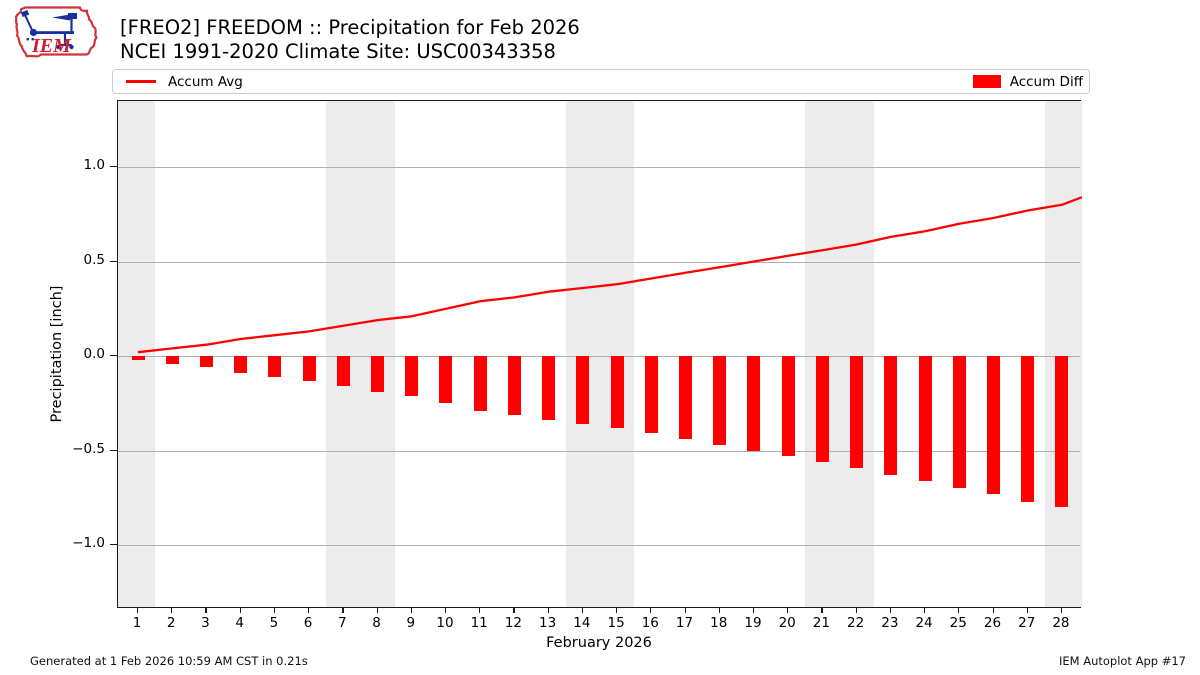 The width and height of the screenshot is (1200, 675). What do you see at coordinates (856, 623) in the screenshot?
I see `x-tick-label: 22` at bounding box center [856, 623].